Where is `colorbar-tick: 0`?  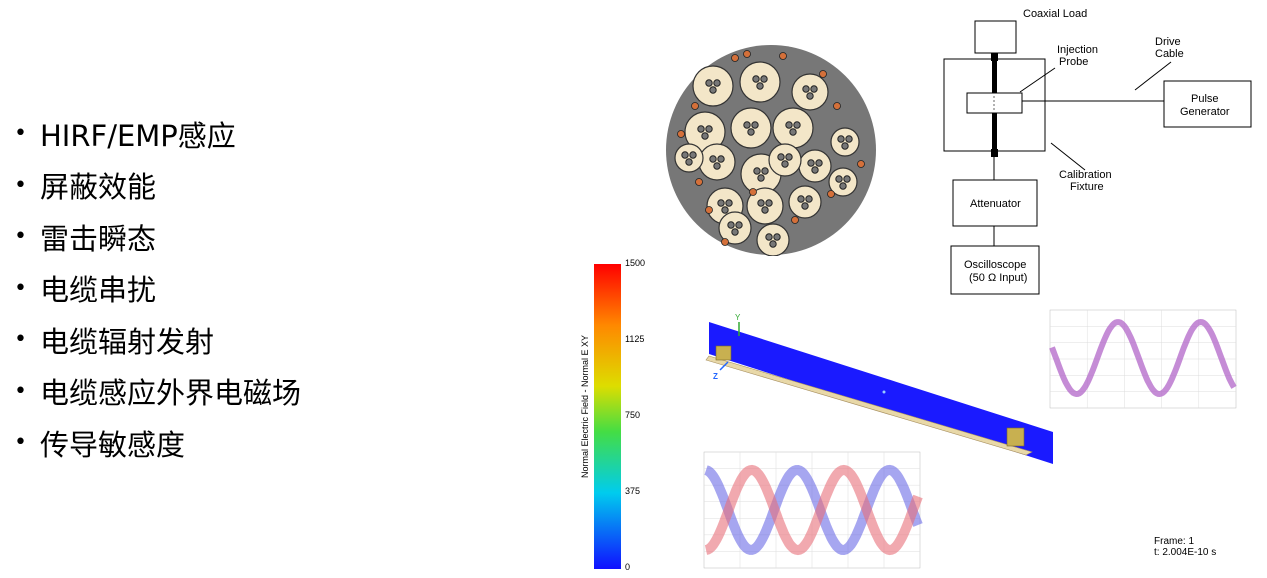 colorbar-tick: 0 is located at coordinates (627, 567).